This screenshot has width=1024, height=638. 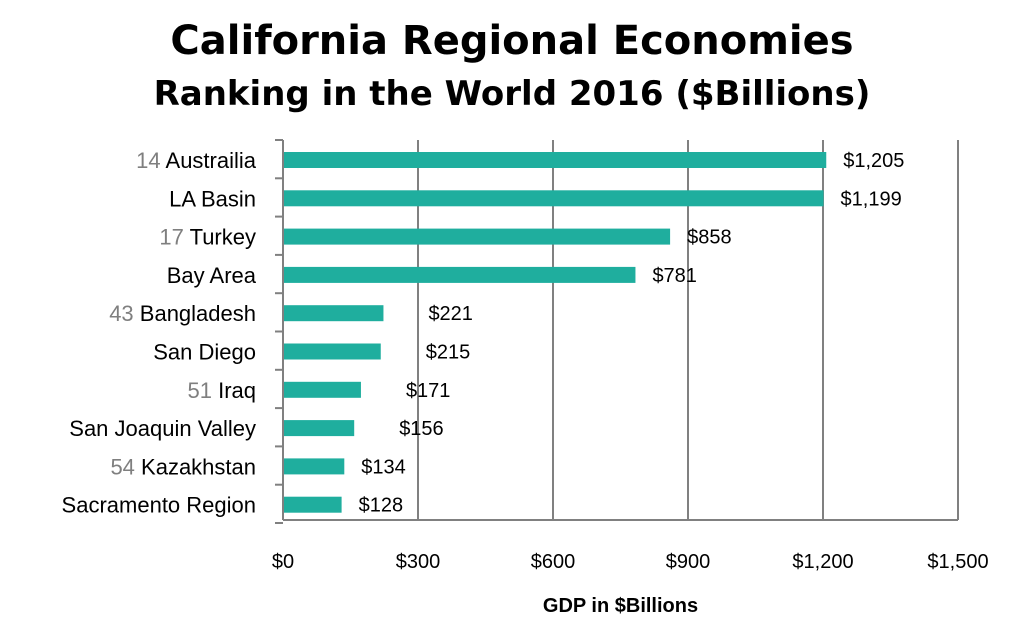 I want to click on world-rank: 17, so click(x=174, y=237).